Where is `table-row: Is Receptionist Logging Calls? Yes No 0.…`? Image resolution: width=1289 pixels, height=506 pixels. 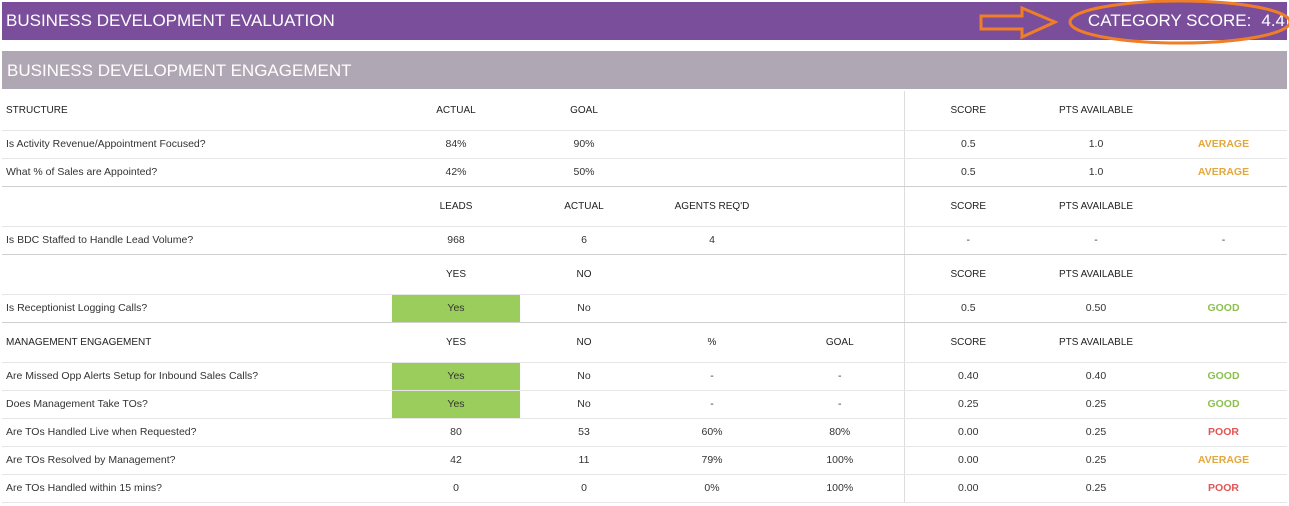
table-row: Is Receptionist Logging Calls? Yes No 0.… is located at coordinates (644, 308).